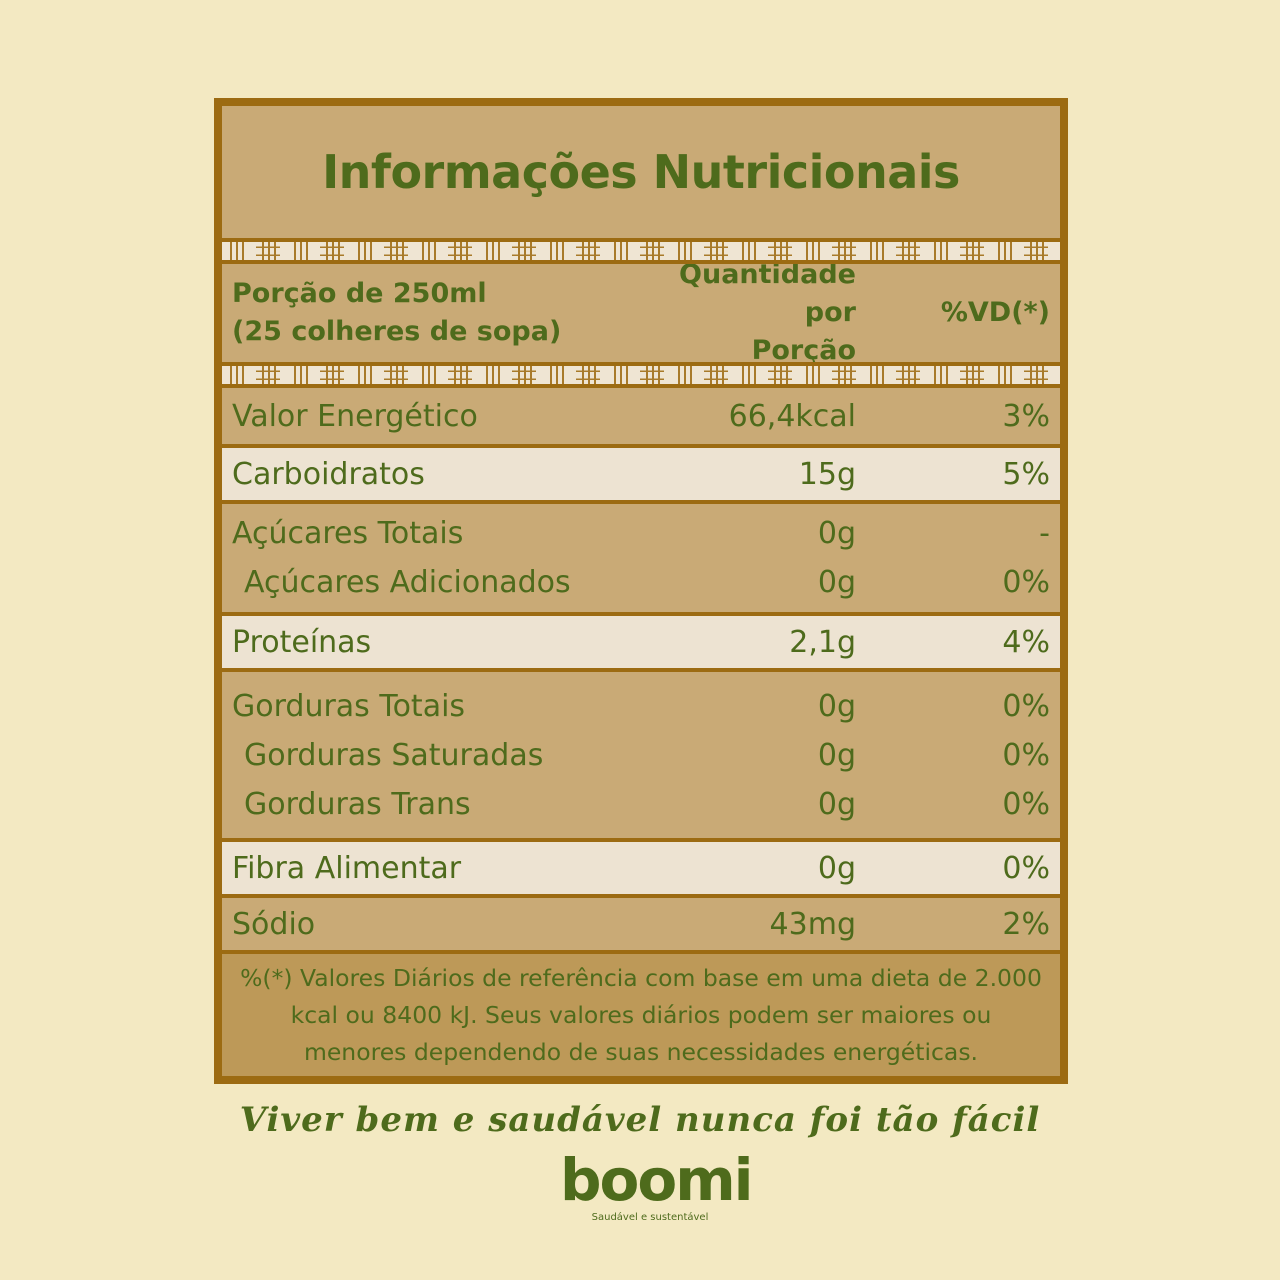 Image resolution: width=1280 pixels, height=1280 pixels. What do you see at coordinates (641, 533) in the screenshot?
I see `nutrient-row: Açúcares Totais 0g -` at bounding box center [641, 533].